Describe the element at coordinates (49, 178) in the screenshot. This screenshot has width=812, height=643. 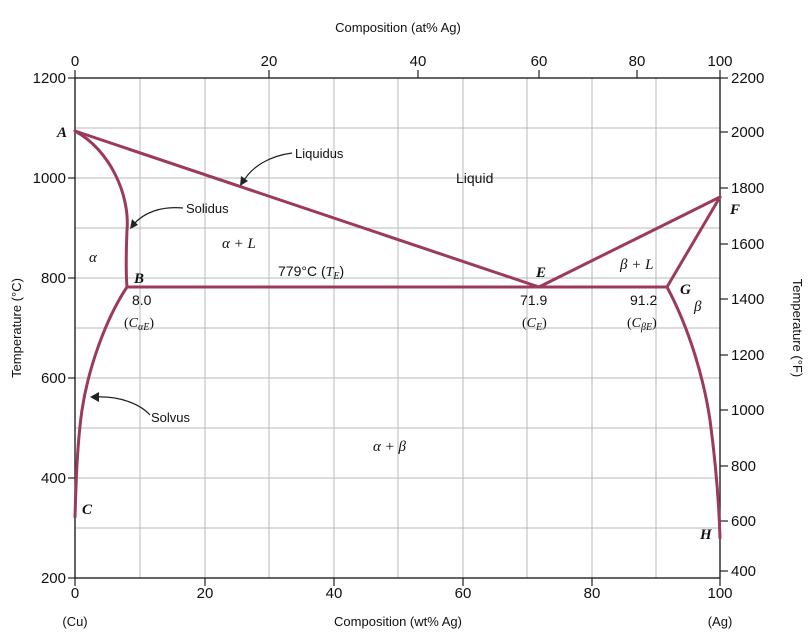
I see `left-tick-label: 1000` at that location.